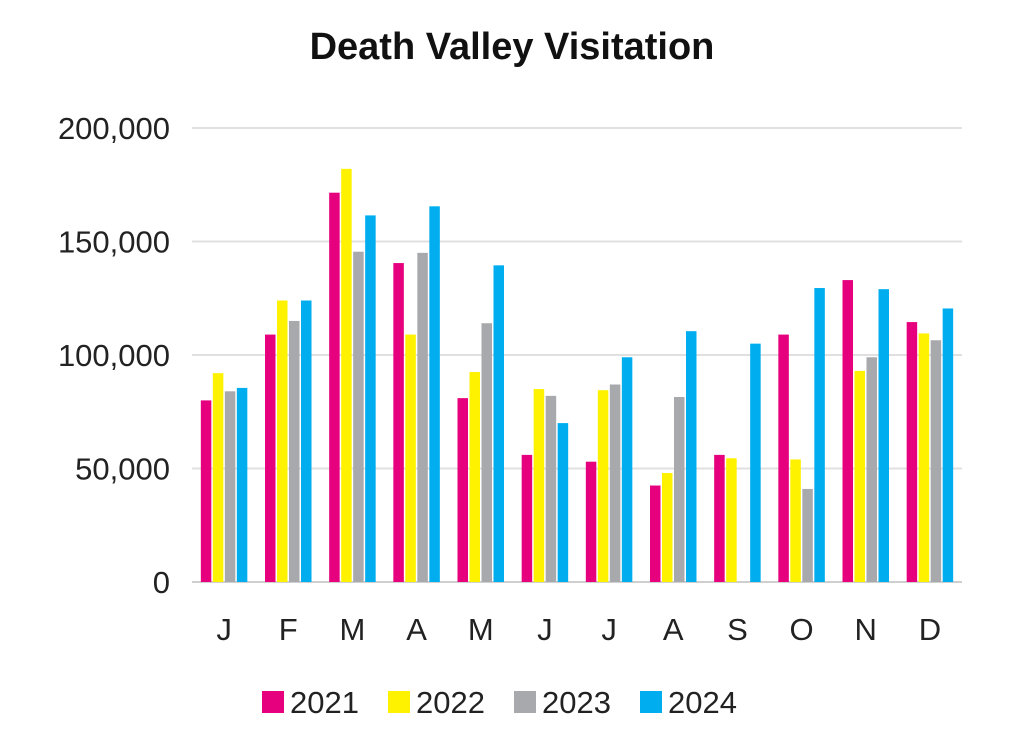 The height and width of the screenshot is (745, 1024). I want to click on x-tick-label: O, so click(802, 629).